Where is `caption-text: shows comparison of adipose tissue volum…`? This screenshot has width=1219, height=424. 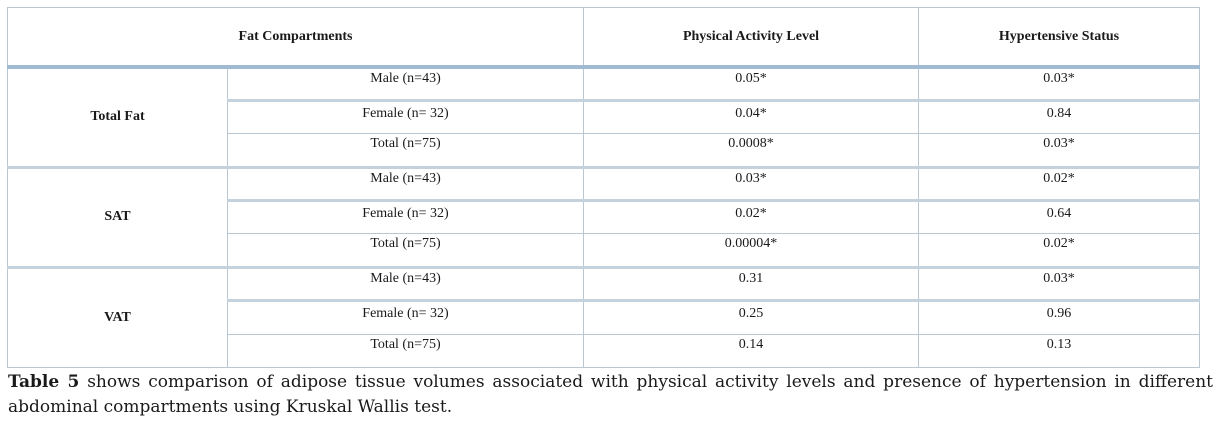 caption-text: shows comparison of adipose tissue volum… is located at coordinates (611, 394).